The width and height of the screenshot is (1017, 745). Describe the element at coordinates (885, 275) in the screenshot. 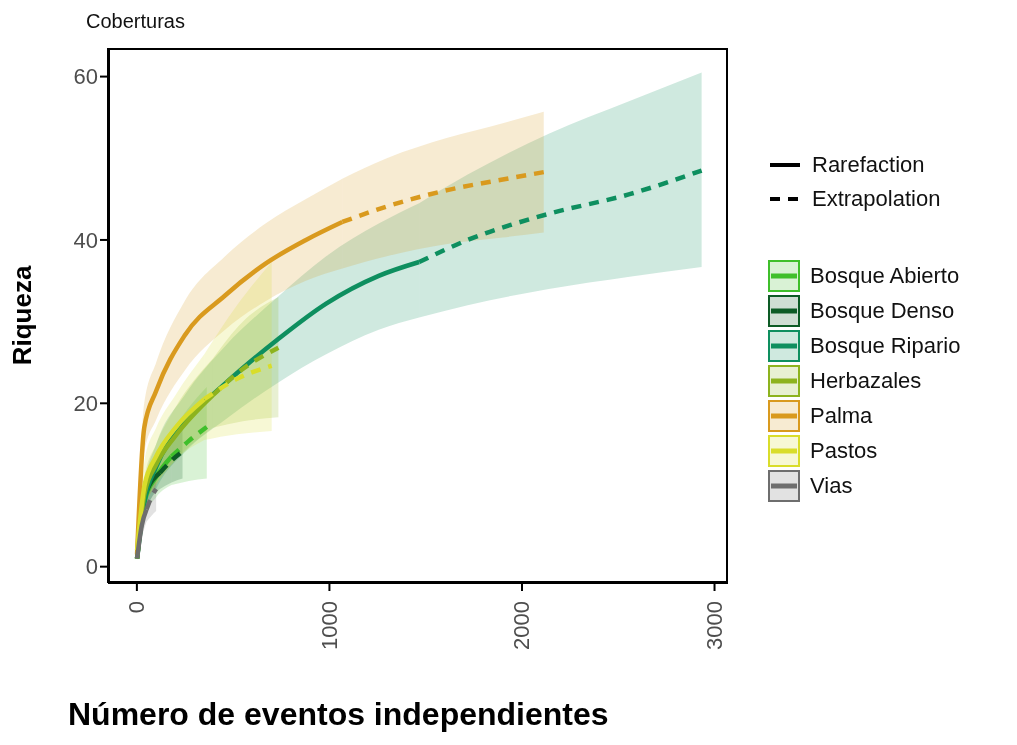

I see `legend-label: Bosque Abierto` at that location.